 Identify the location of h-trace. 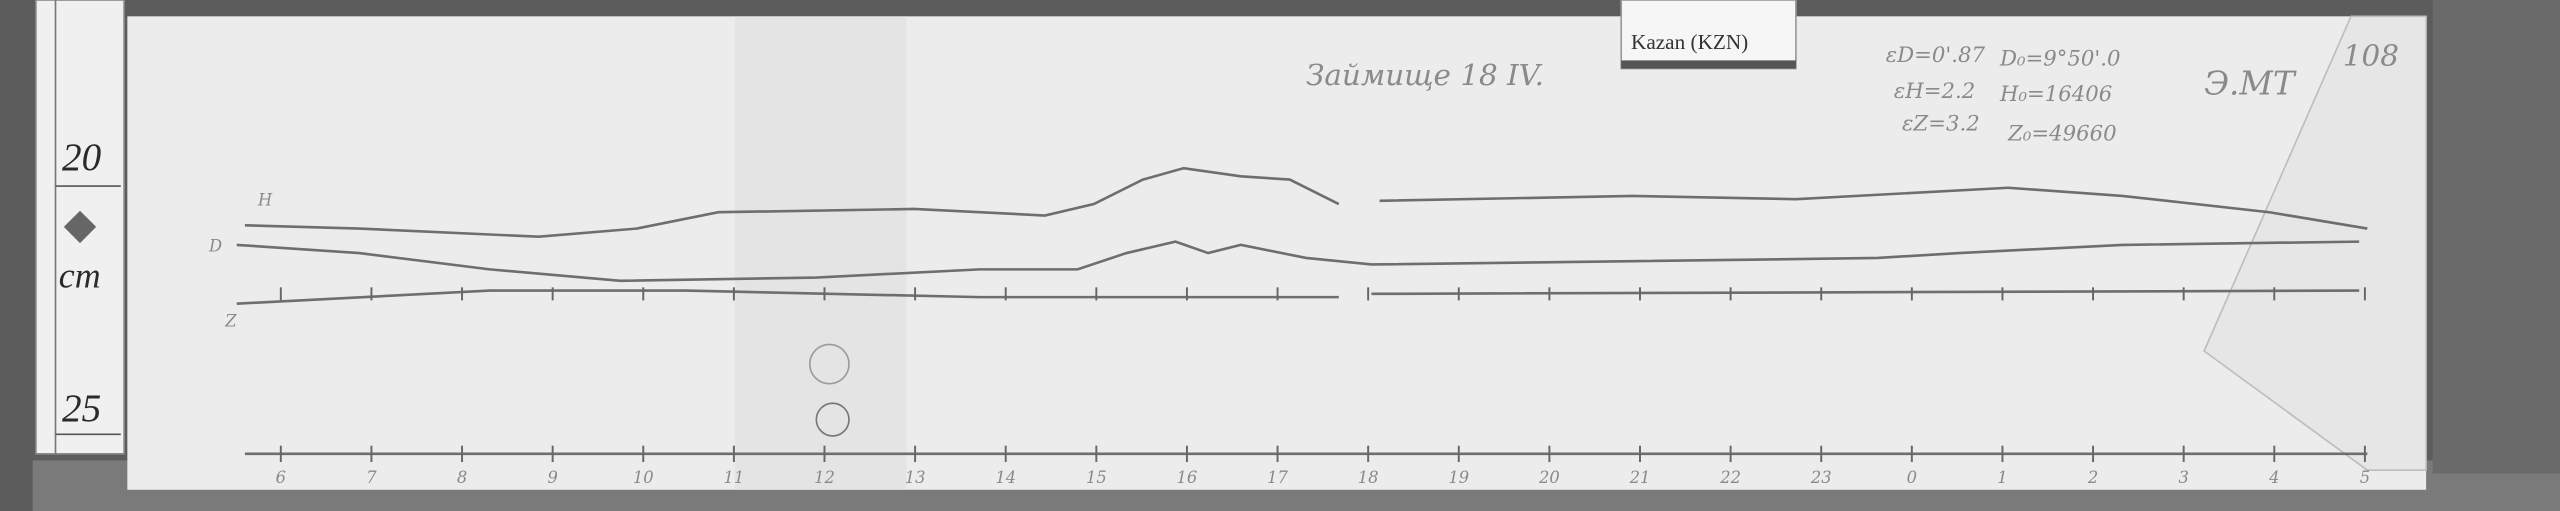
(1306, 202).